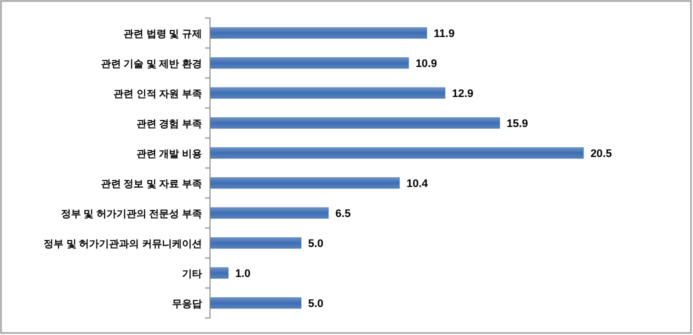 This screenshot has width=693, height=335. Describe the element at coordinates (187, 304) in the screenshot. I see `y-tick-label: 무응답` at that location.